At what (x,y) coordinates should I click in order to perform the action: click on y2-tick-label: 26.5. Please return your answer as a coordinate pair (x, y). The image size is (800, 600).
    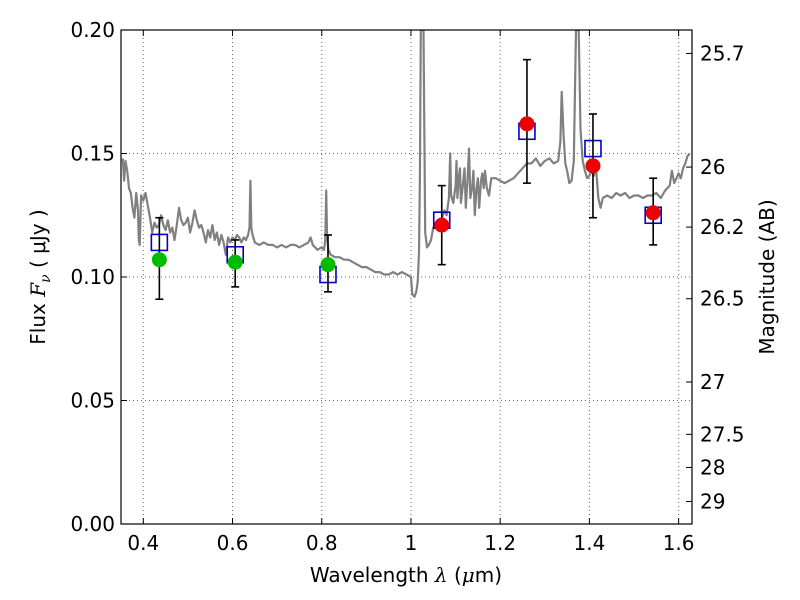
    Looking at the image, I should click on (722, 299).